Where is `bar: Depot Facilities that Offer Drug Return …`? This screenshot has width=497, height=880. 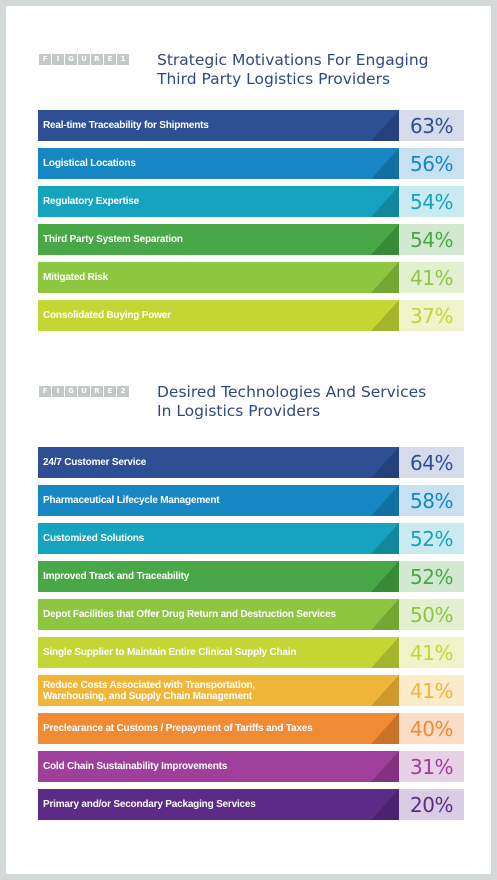
bar: Depot Facilities that Offer Drug Return … is located at coordinates (218, 614).